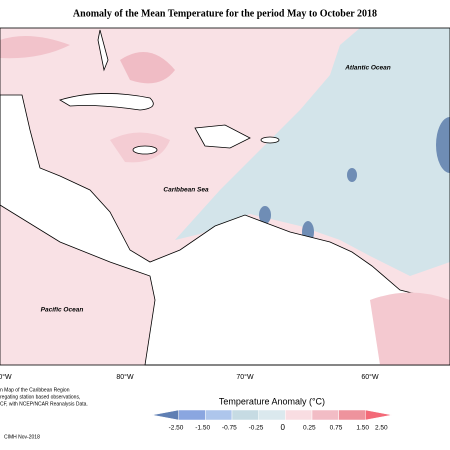  I want to click on legend-title: Temperature Anomaly (°C), so click(272, 401).